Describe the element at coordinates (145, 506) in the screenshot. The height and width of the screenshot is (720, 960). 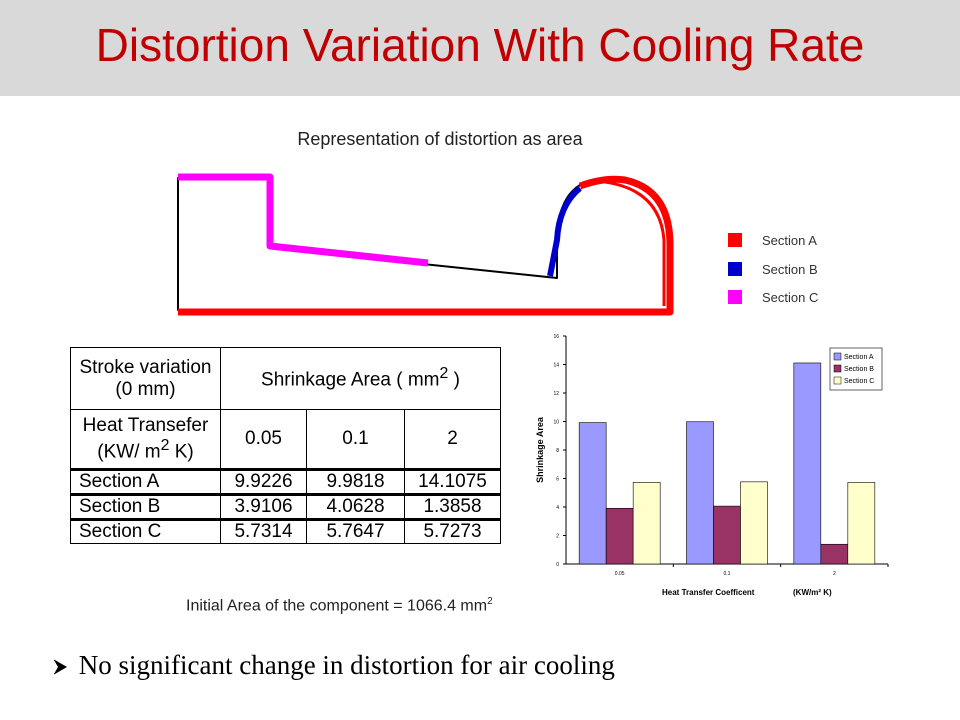
I see `row-label: Section B` at that location.